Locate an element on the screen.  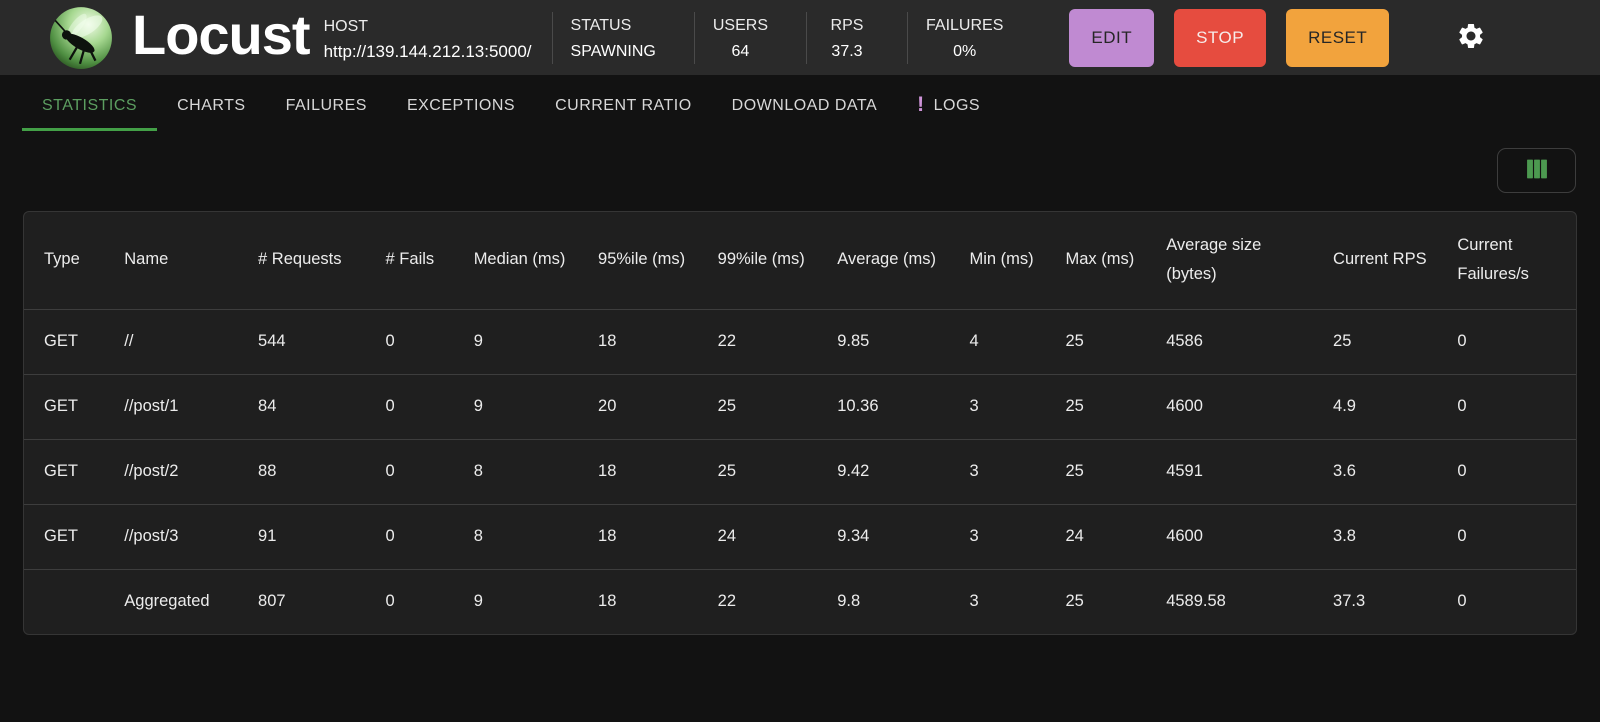
table-cell: 91 is located at coordinates (267, 536).